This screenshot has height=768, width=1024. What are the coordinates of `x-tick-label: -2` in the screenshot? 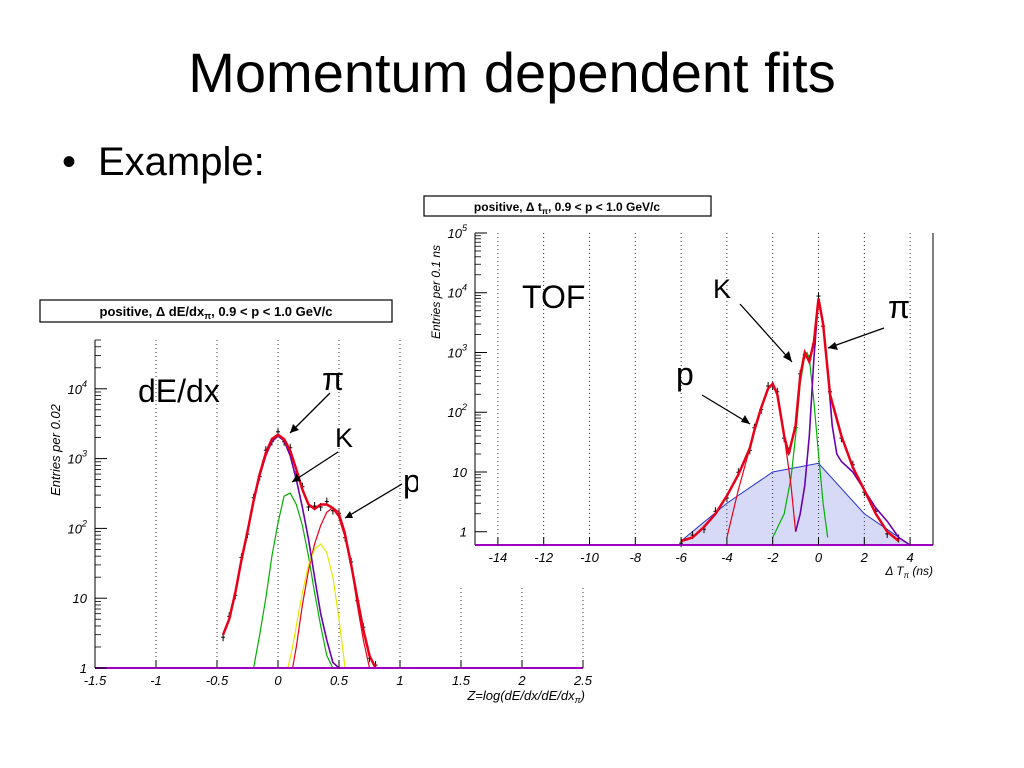 It's located at (773, 557).